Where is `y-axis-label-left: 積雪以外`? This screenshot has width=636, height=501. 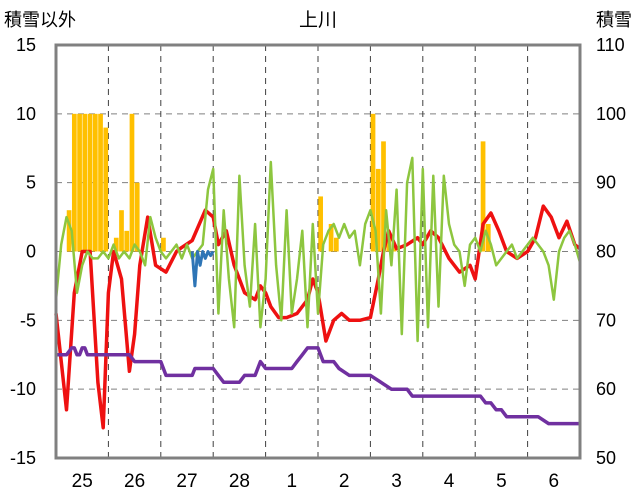 y-axis-label-left: 積雪以外 is located at coordinates (40, 20).